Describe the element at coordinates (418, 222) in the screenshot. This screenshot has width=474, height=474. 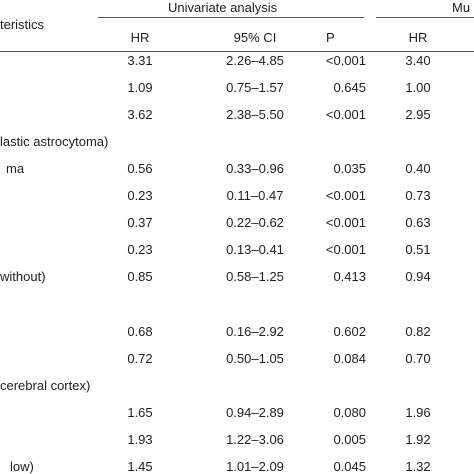
I see `cell-hr-multivariate: 0.63` at that location.